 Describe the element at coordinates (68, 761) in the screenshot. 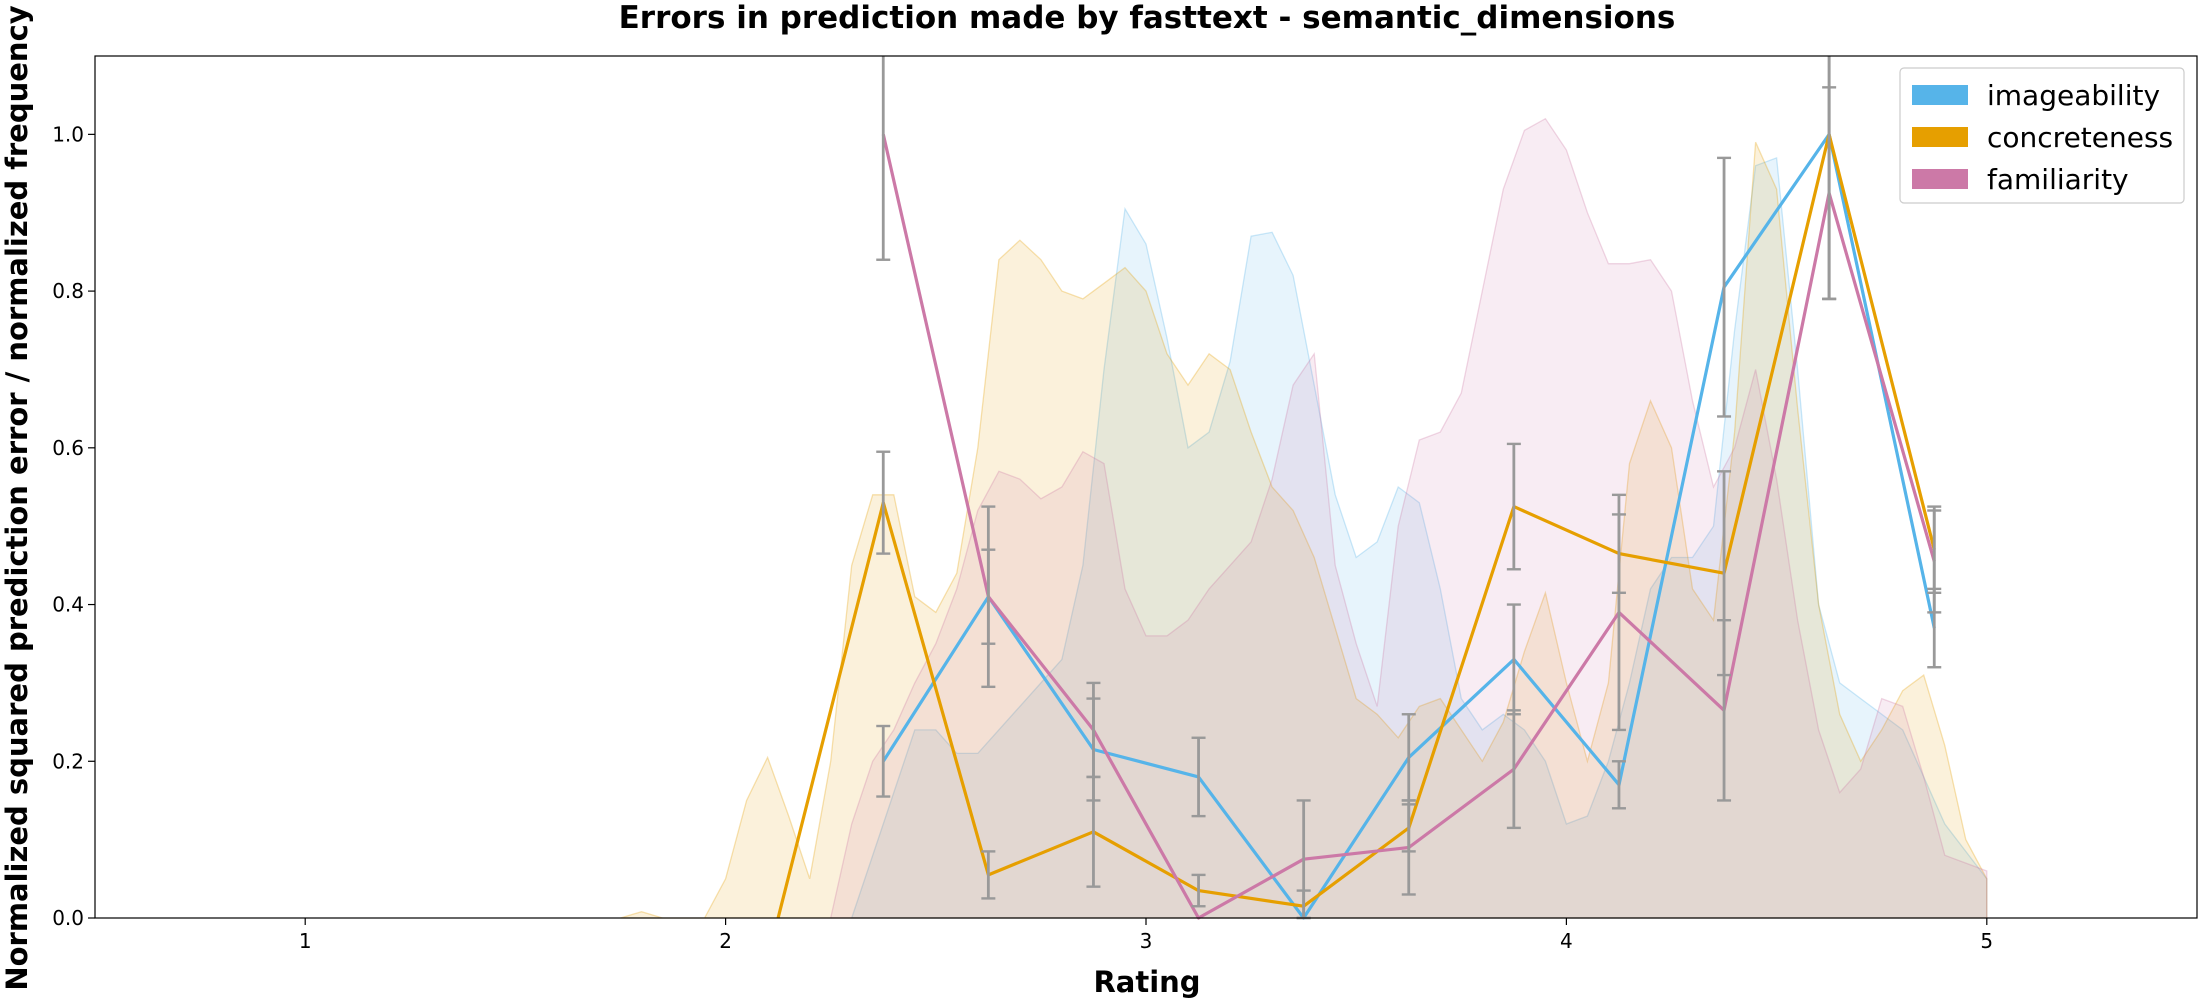

I see `y-tick-label: 0.2` at that location.